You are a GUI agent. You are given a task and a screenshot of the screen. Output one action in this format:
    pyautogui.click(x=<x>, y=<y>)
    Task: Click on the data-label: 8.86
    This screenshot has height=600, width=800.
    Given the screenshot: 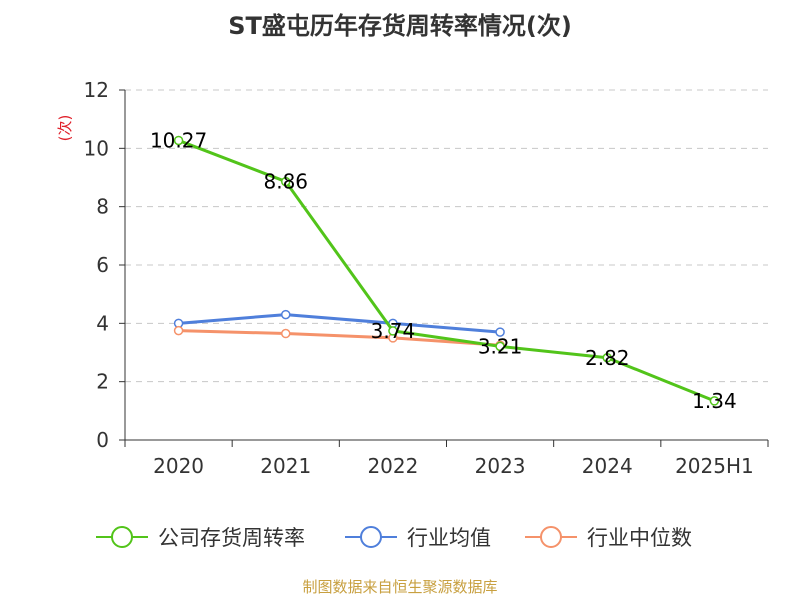 What is the action you would take?
    pyautogui.click(x=285, y=182)
    